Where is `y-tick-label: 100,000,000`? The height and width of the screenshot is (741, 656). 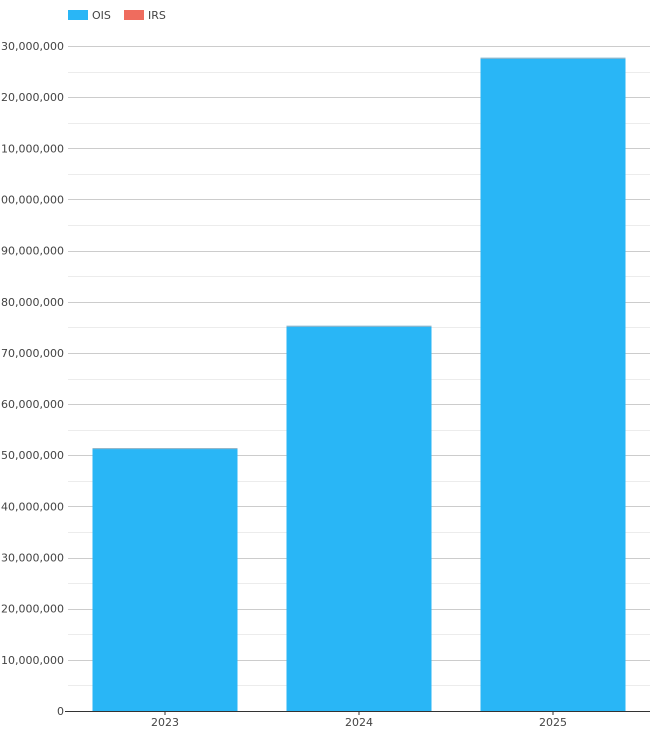
y-tick-label: 100,000,000 is located at coordinates (32, 199).